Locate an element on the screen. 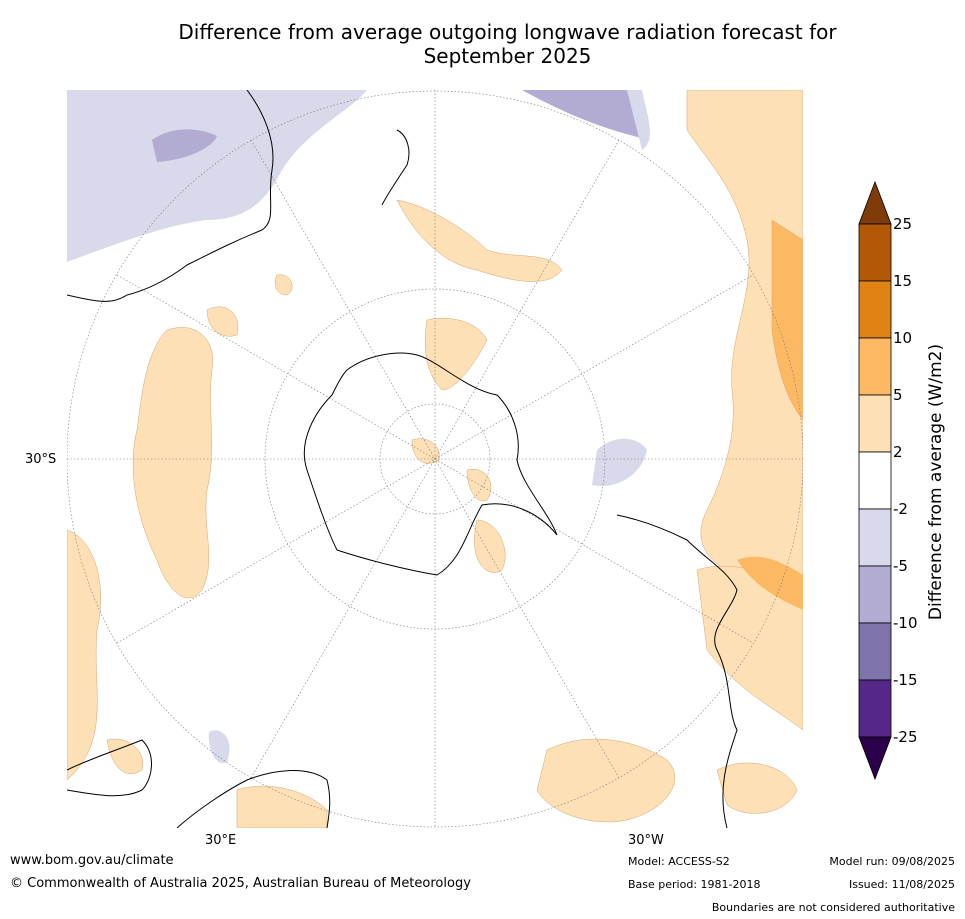 This screenshot has width=965, height=919. colorbar-tick: 2 is located at coordinates (898, 452).